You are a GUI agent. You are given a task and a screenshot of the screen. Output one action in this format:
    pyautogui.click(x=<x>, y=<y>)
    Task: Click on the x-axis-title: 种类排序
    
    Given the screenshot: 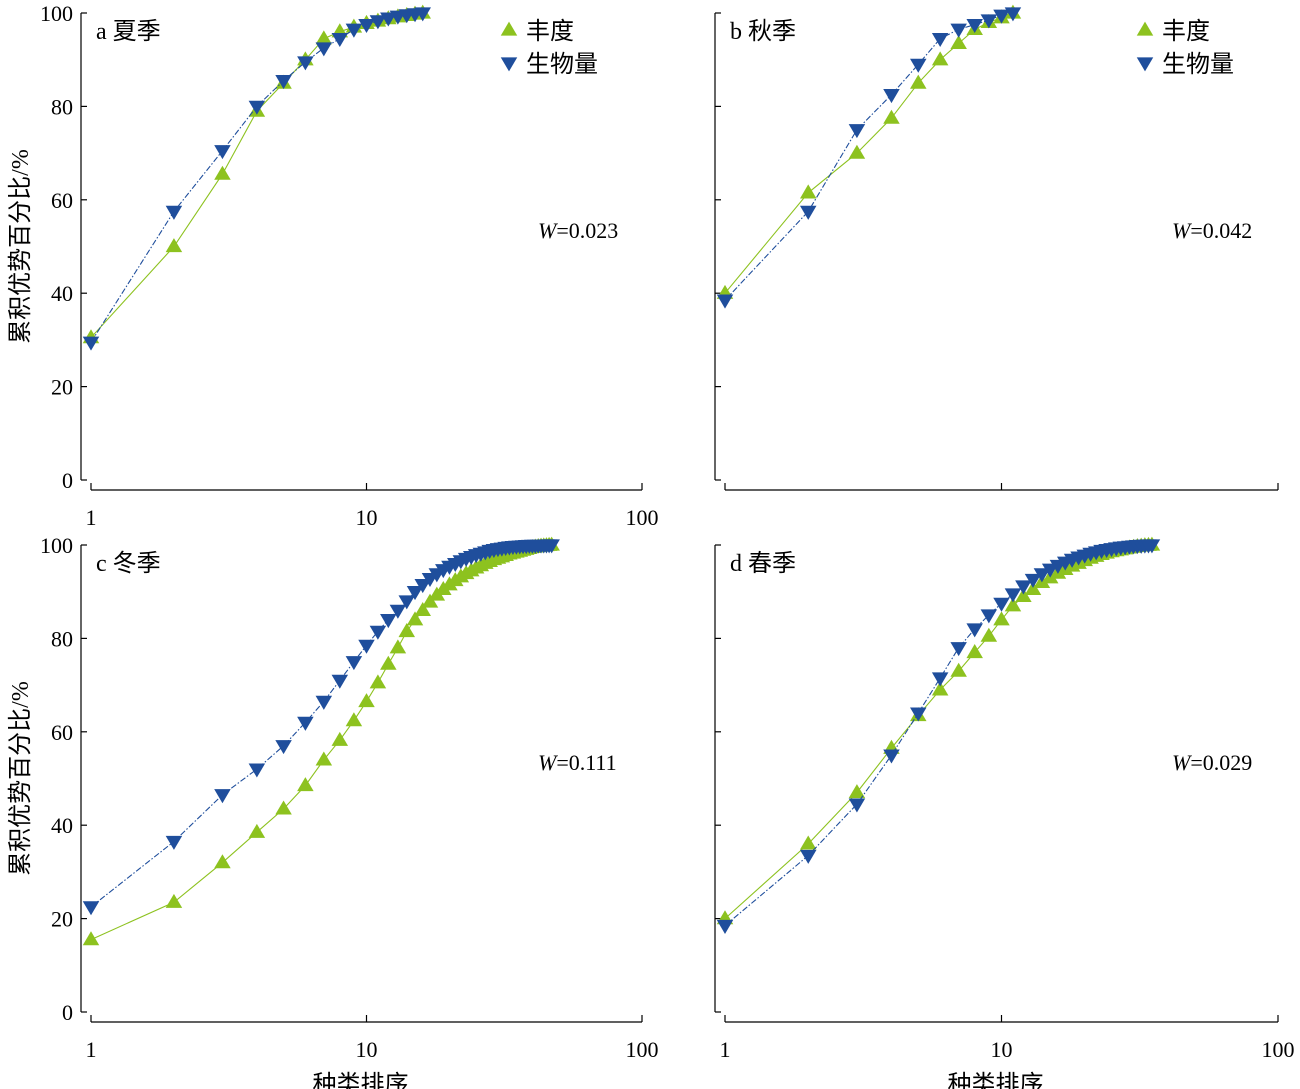 What is the action you would take?
    pyautogui.click(x=996, y=1080)
    